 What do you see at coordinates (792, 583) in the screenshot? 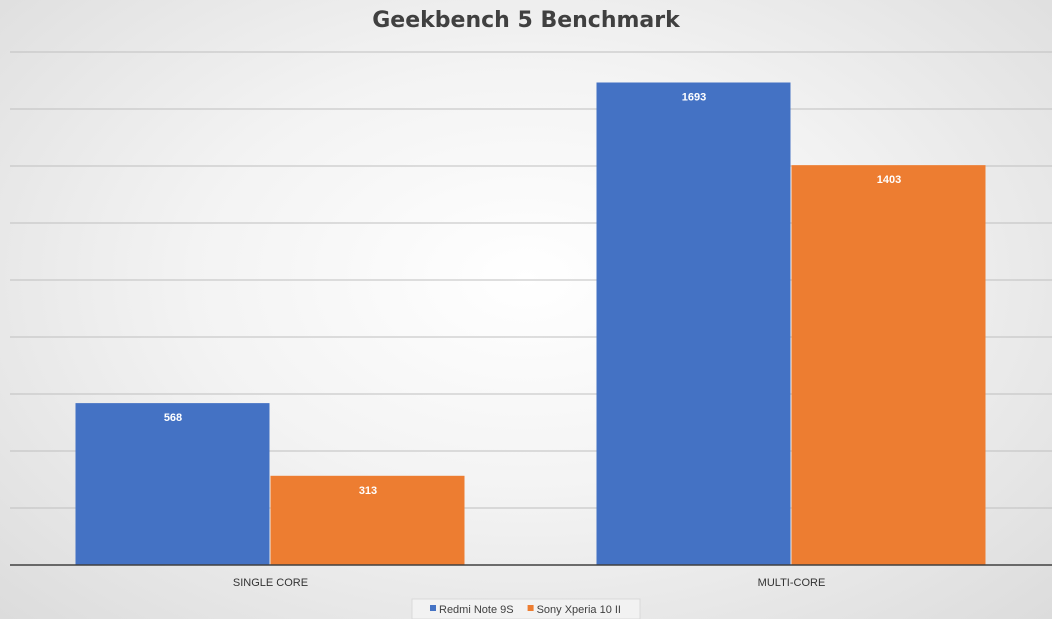
I see `category-label: MULTI-CORE` at bounding box center [792, 583].